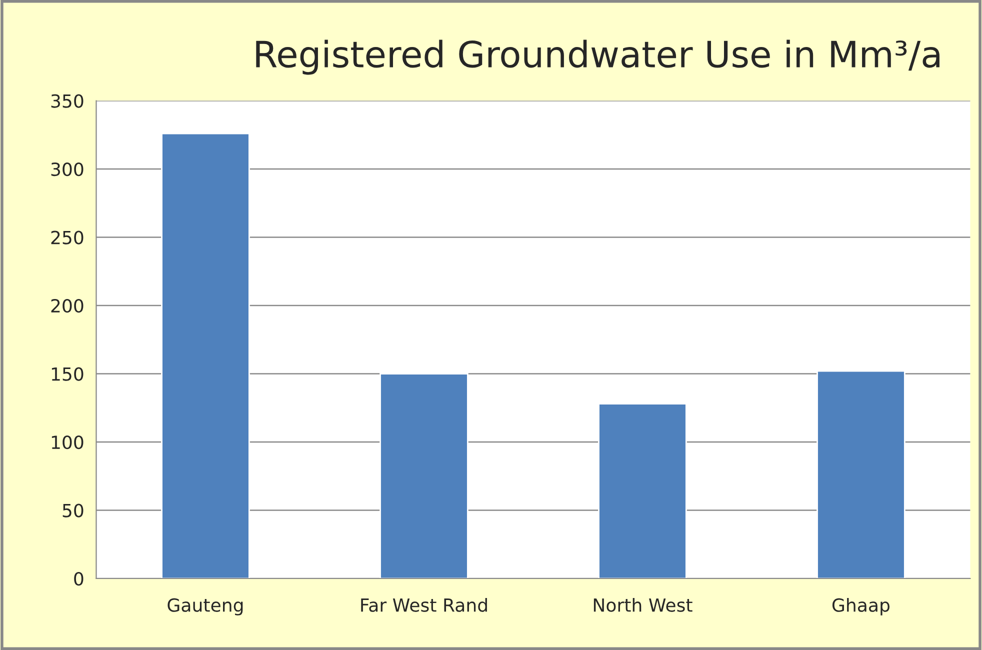 The image size is (982, 650). What do you see at coordinates (67, 169) in the screenshot?
I see `y-tick-label: 300` at bounding box center [67, 169].